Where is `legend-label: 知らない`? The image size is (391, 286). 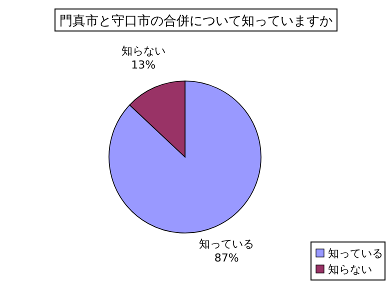
legend-label: 知らない is located at coordinates (350, 269).